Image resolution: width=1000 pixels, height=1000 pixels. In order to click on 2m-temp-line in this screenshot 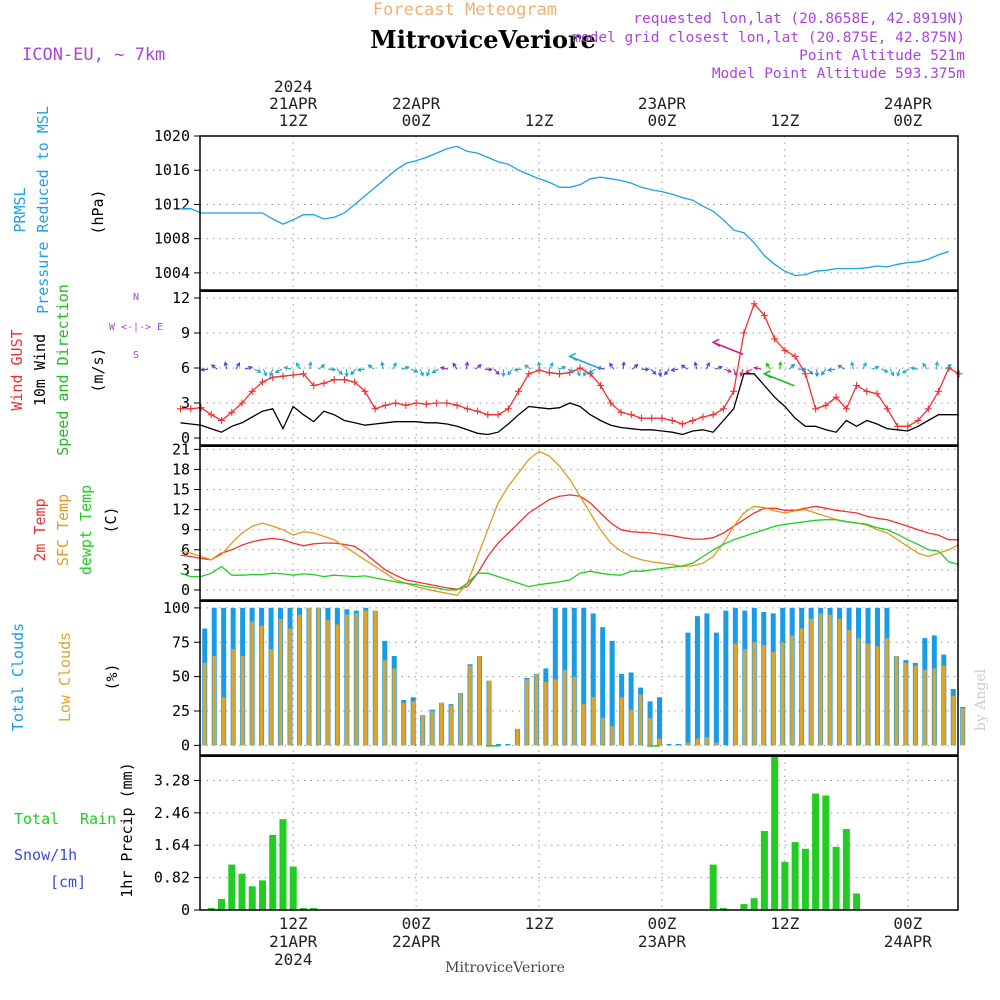, I will do `click(569, 542)`.